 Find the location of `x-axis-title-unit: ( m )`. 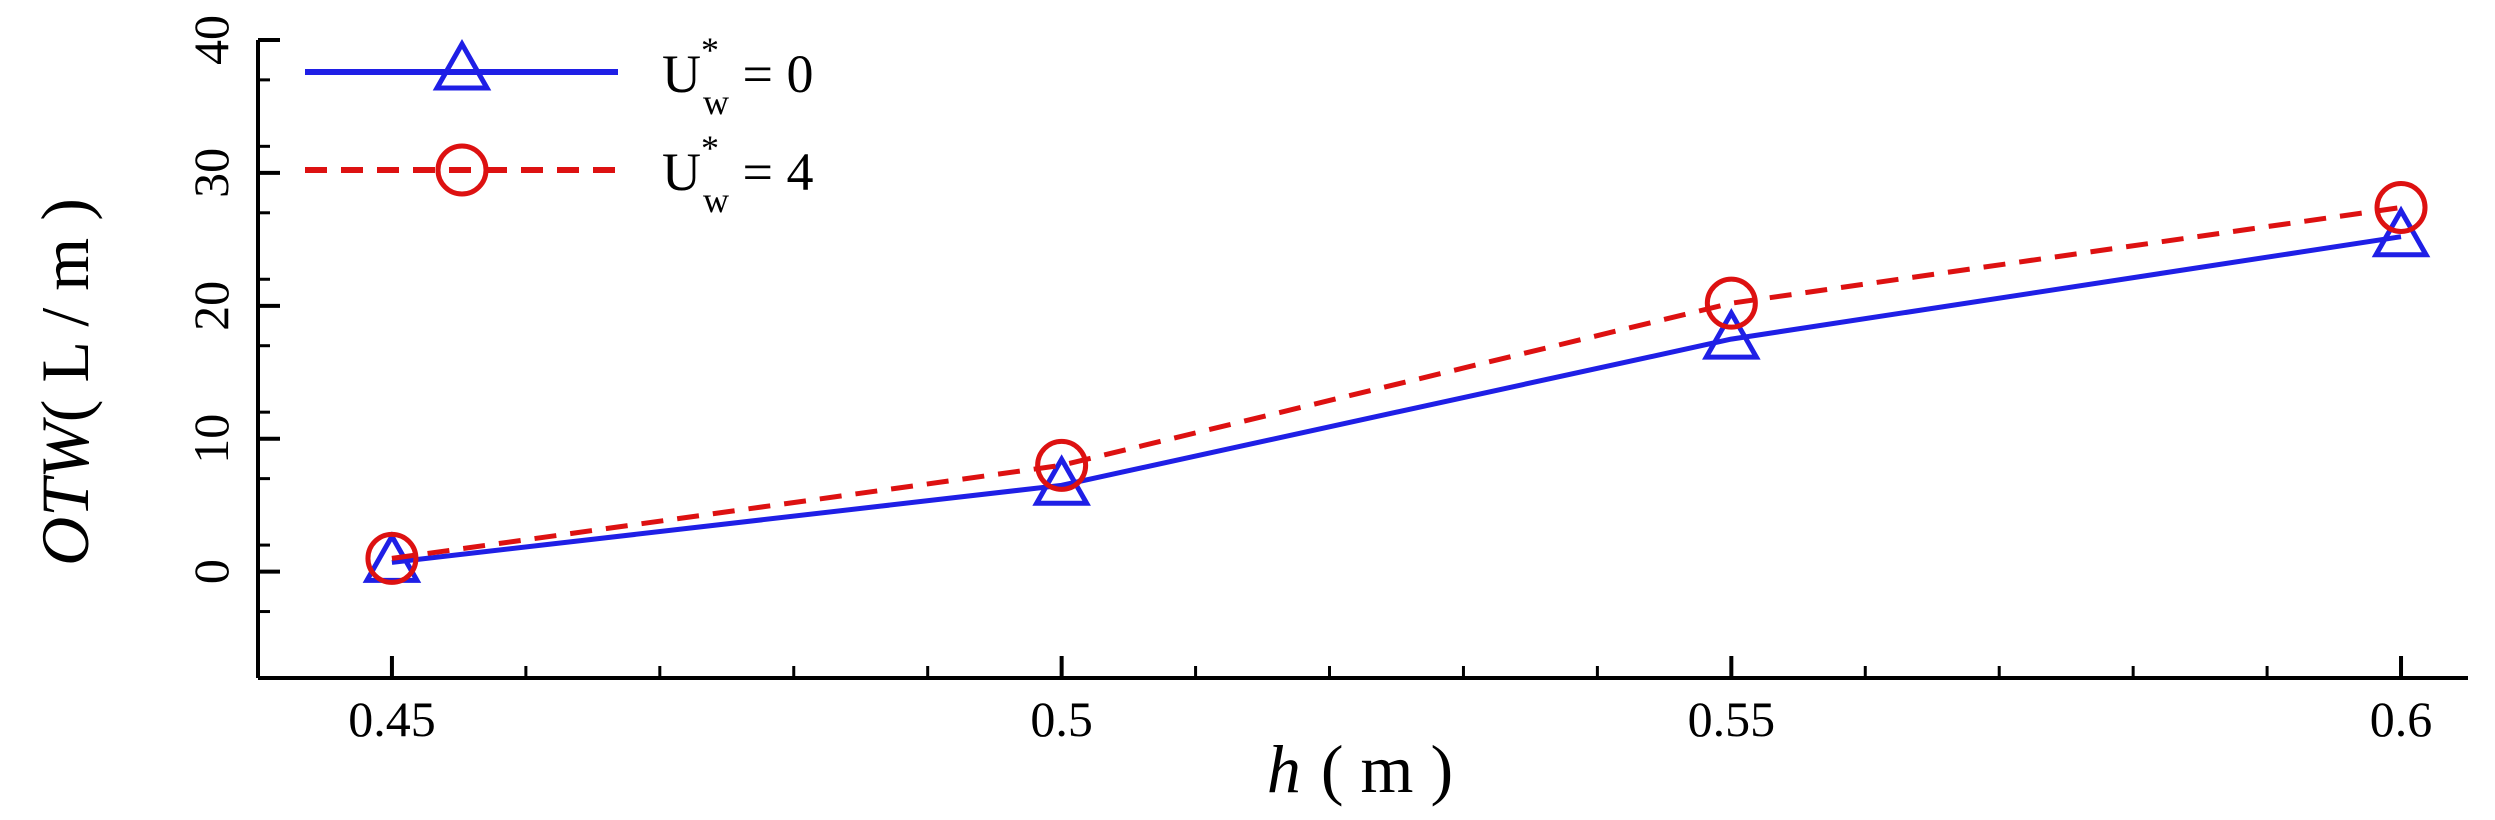

x-axis-title-unit: ( m ) is located at coordinates (1387, 769).